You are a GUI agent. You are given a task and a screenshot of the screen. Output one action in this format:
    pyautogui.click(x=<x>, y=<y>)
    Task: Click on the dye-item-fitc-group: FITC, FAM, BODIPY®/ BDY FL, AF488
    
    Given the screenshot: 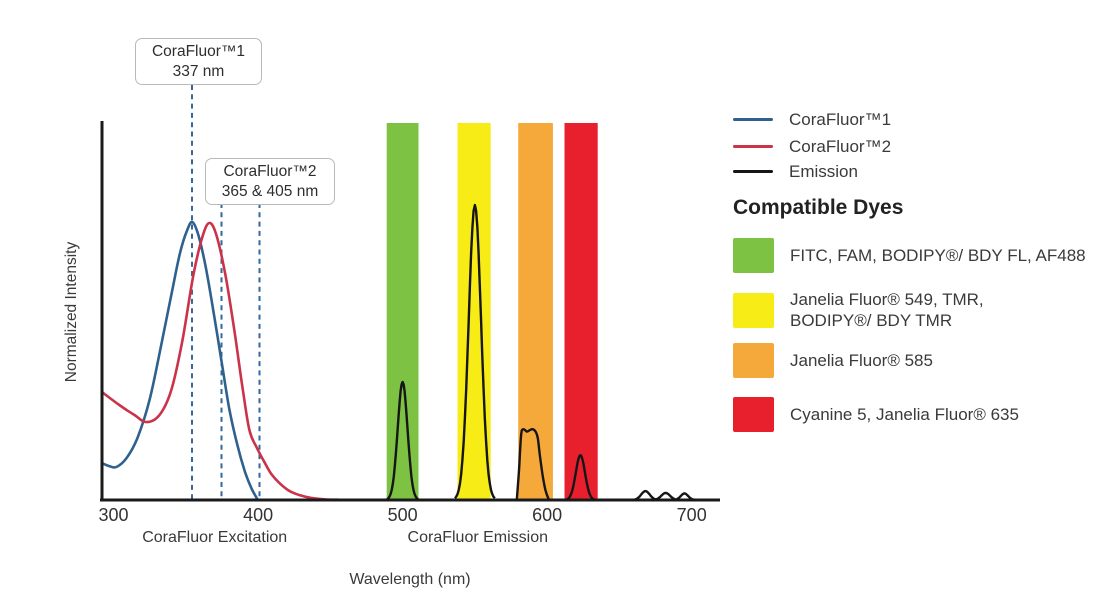 What is the action you would take?
    pyautogui.click(x=909, y=255)
    